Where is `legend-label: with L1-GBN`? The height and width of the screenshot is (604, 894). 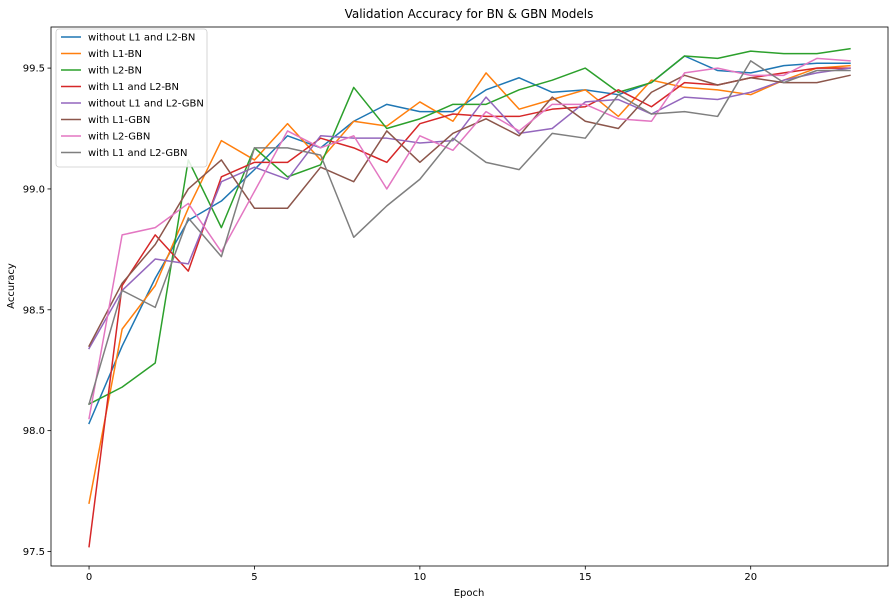
legend-label: with L1-GBN is located at coordinates (119, 120).